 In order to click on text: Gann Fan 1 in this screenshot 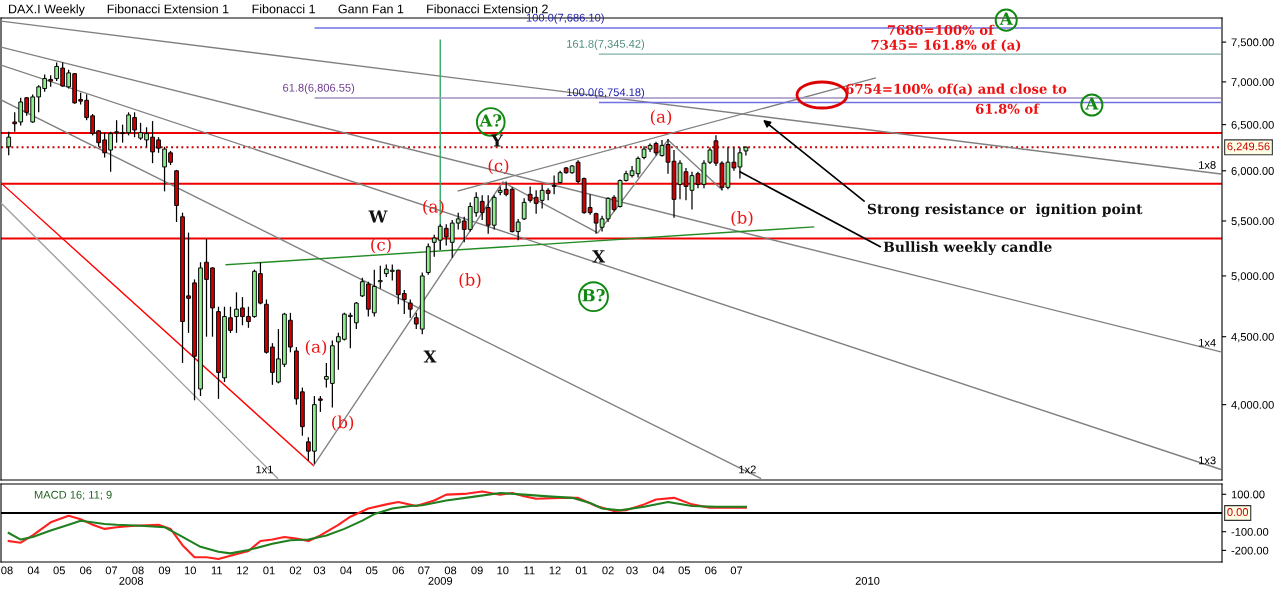, I will do `click(371, 9)`.